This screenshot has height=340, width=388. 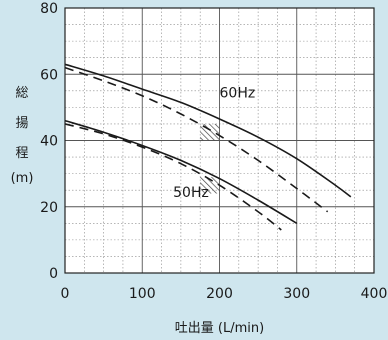 What do you see at coordinates (49, 9) in the screenshot?
I see `y-tick-label: 80` at bounding box center [49, 9].